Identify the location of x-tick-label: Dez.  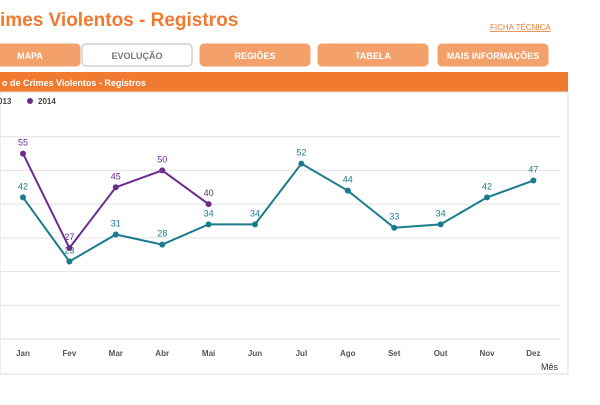
(533, 353).